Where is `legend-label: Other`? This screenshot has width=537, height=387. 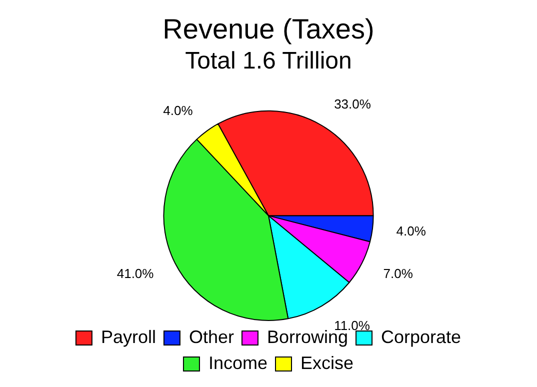
legend-label: Other is located at coordinates (211, 336).